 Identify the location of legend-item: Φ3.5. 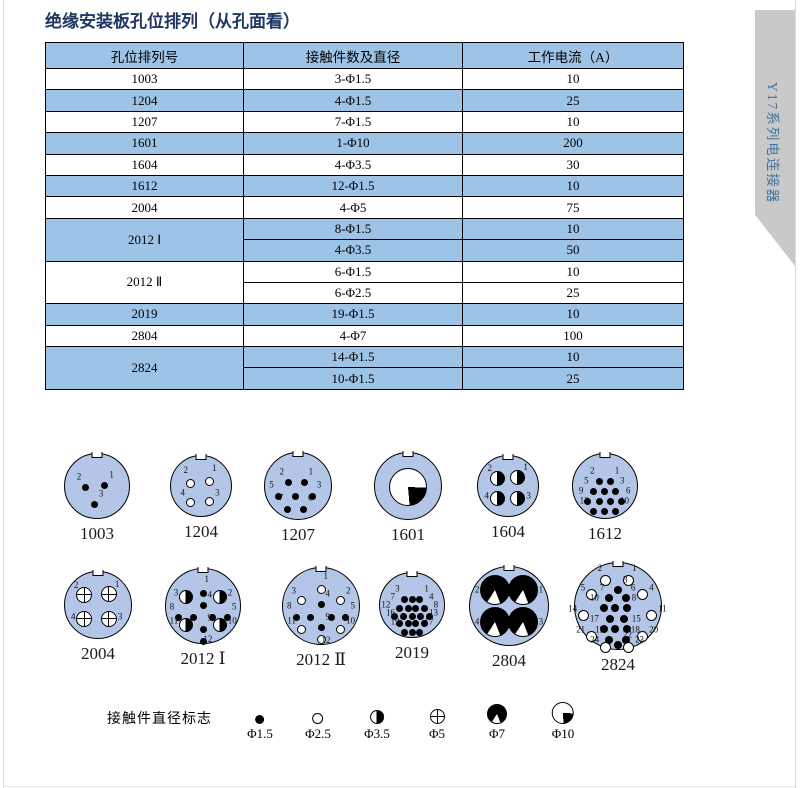
(377, 720).